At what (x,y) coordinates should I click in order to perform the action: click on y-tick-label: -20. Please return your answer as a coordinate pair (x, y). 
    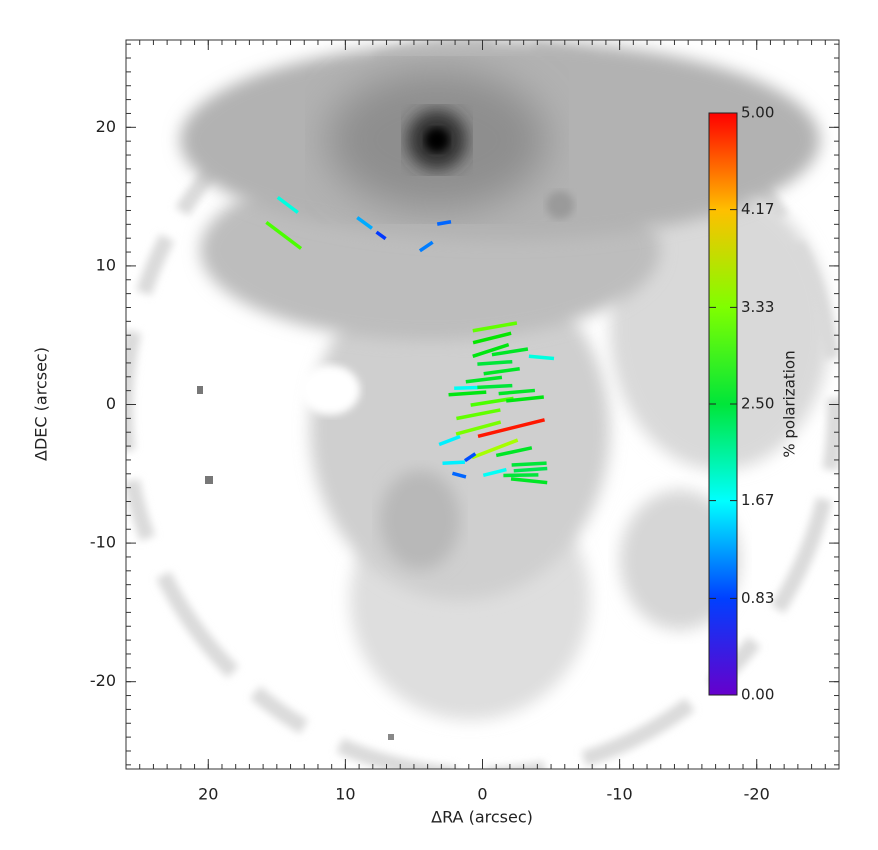
    Looking at the image, I should click on (103, 680).